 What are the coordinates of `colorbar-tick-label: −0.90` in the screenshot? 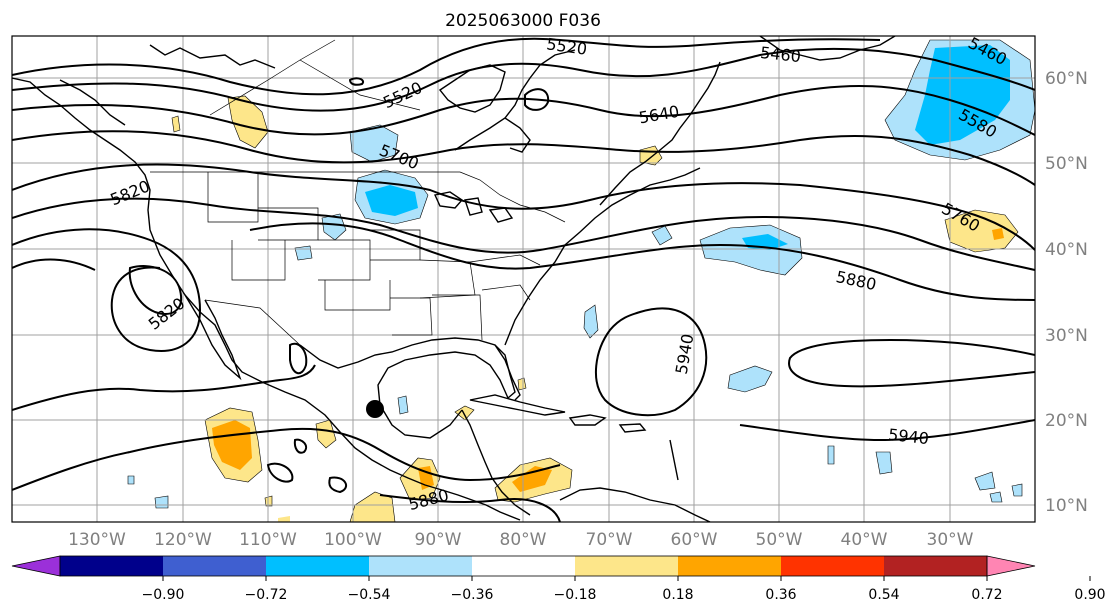 It's located at (163, 595).